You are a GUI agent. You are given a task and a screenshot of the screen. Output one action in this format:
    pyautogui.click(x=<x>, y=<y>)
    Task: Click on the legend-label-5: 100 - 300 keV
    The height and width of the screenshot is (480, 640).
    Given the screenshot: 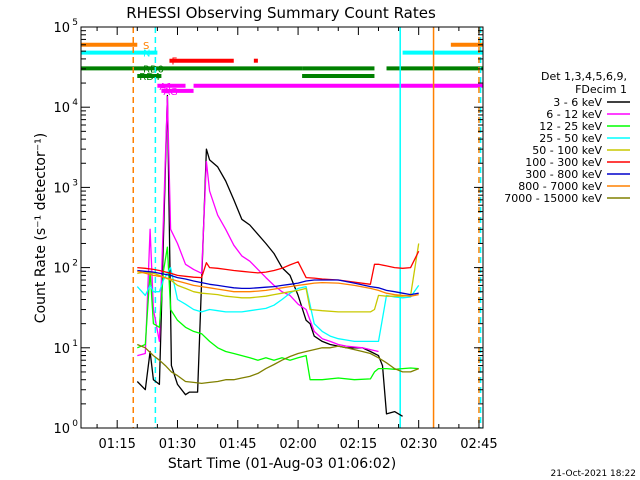 What is the action you would take?
    pyautogui.click(x=563, y=162)
    